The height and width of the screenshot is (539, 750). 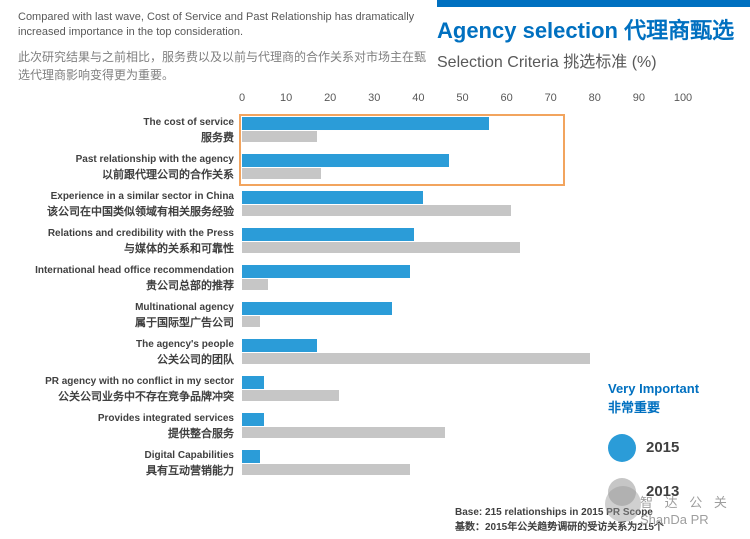 I want to click on category-label-zh: 与媒体的关系和可靠性, so click(x=179, y=248).